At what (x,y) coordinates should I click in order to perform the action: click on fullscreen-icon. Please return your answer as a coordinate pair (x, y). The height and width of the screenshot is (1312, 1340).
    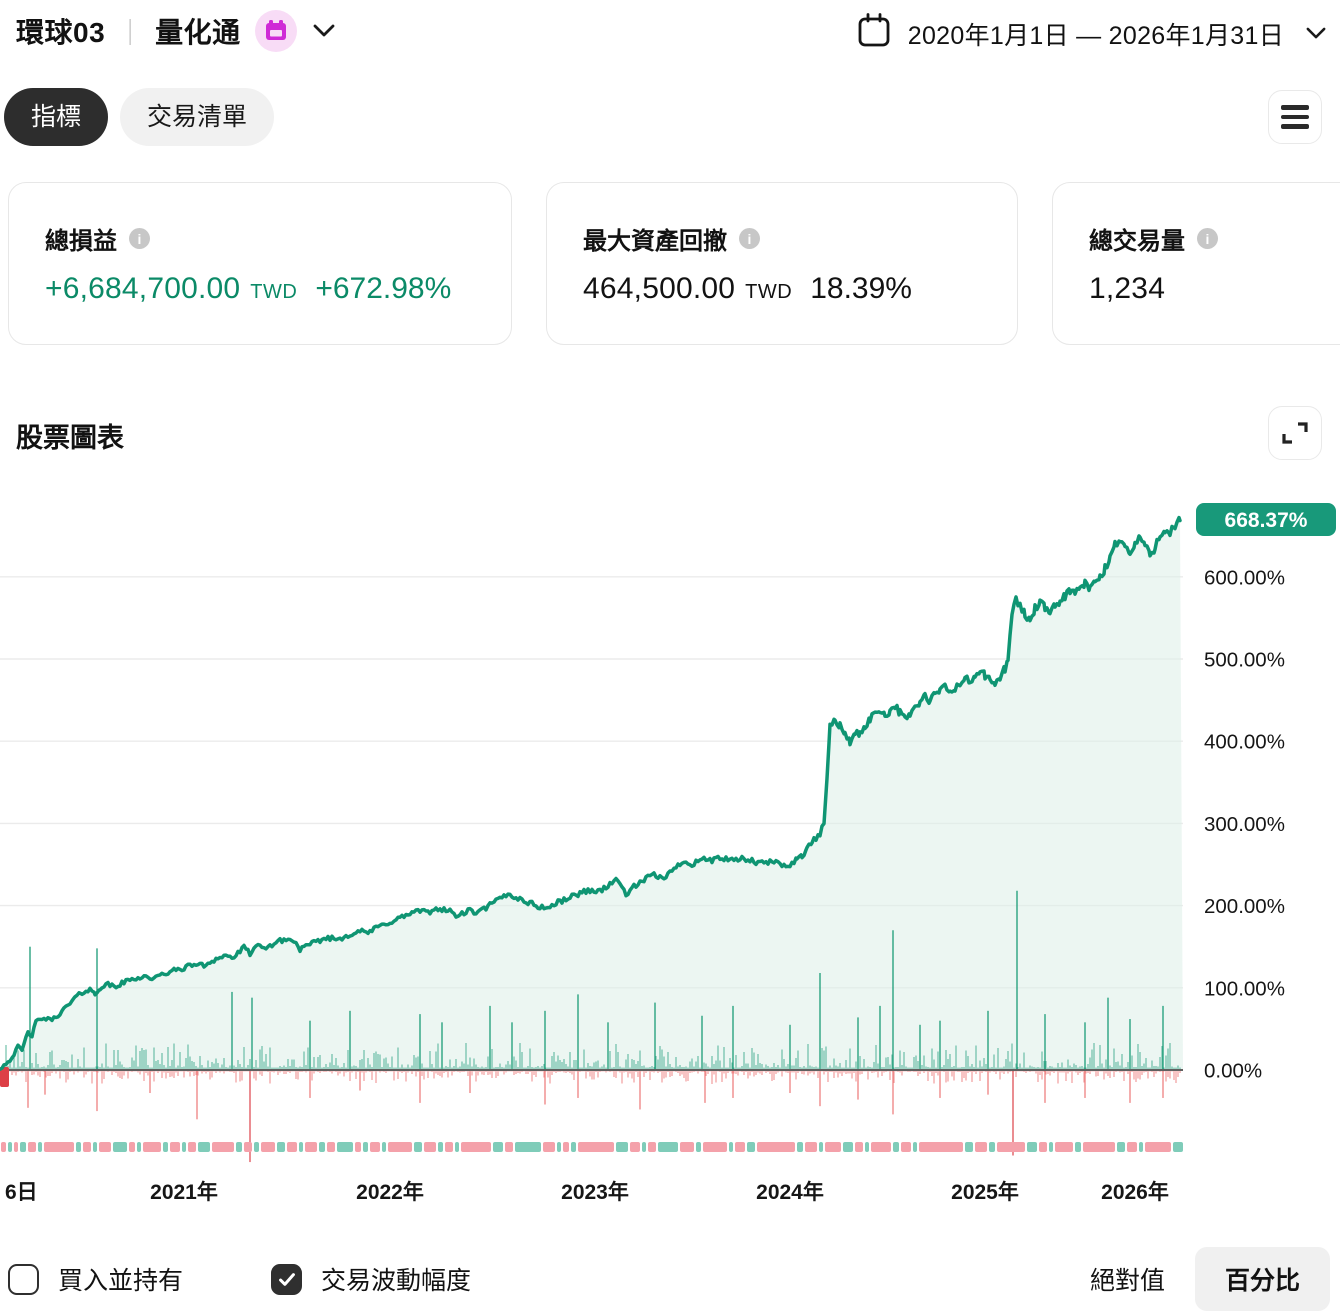
    Looking at the image, I should click on (1295, 433).